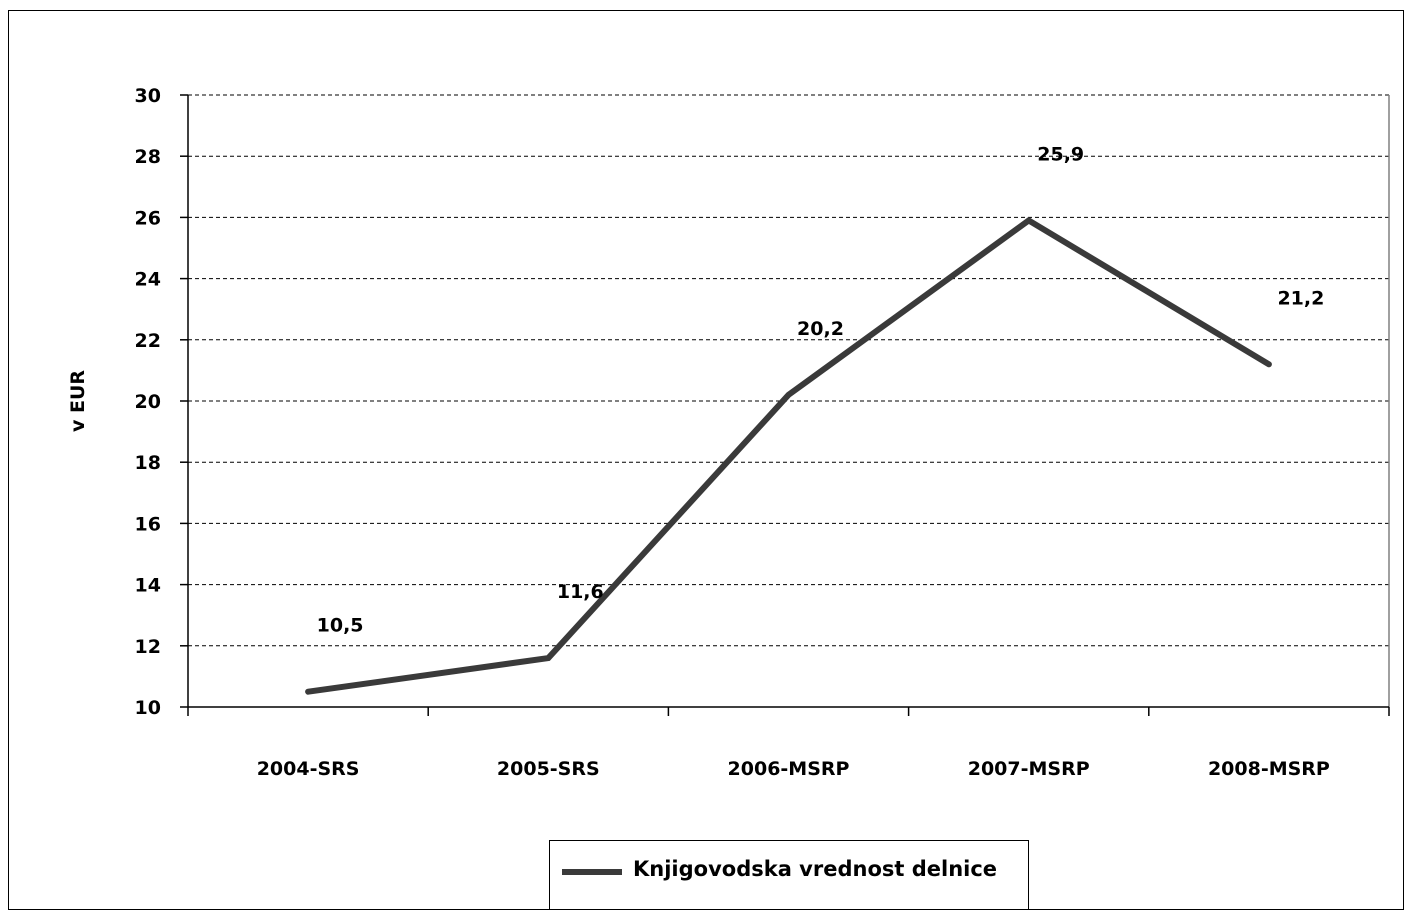 This screenshot has width=1412, height=910. What do you see at coordinates (815, 869) in the screenshot?
I see `legend-label: Knjigovodska vrednost delnice` at bounding box center [815, 869].